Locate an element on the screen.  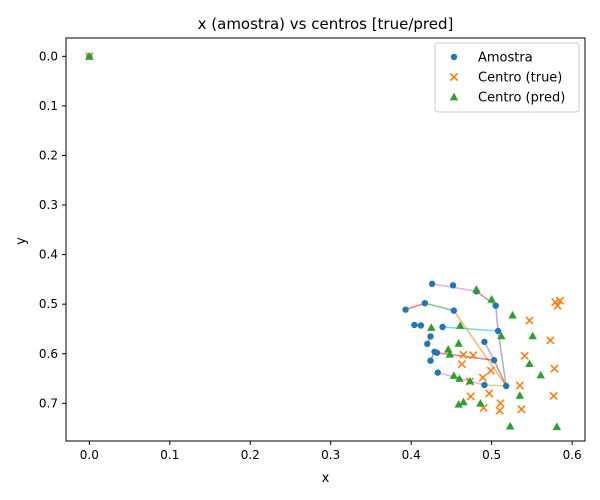
x-axis-ticks: 0.0 0.1 0.2 0.3 0.4 0.5 0.6 is located at coordinates (331, 451).